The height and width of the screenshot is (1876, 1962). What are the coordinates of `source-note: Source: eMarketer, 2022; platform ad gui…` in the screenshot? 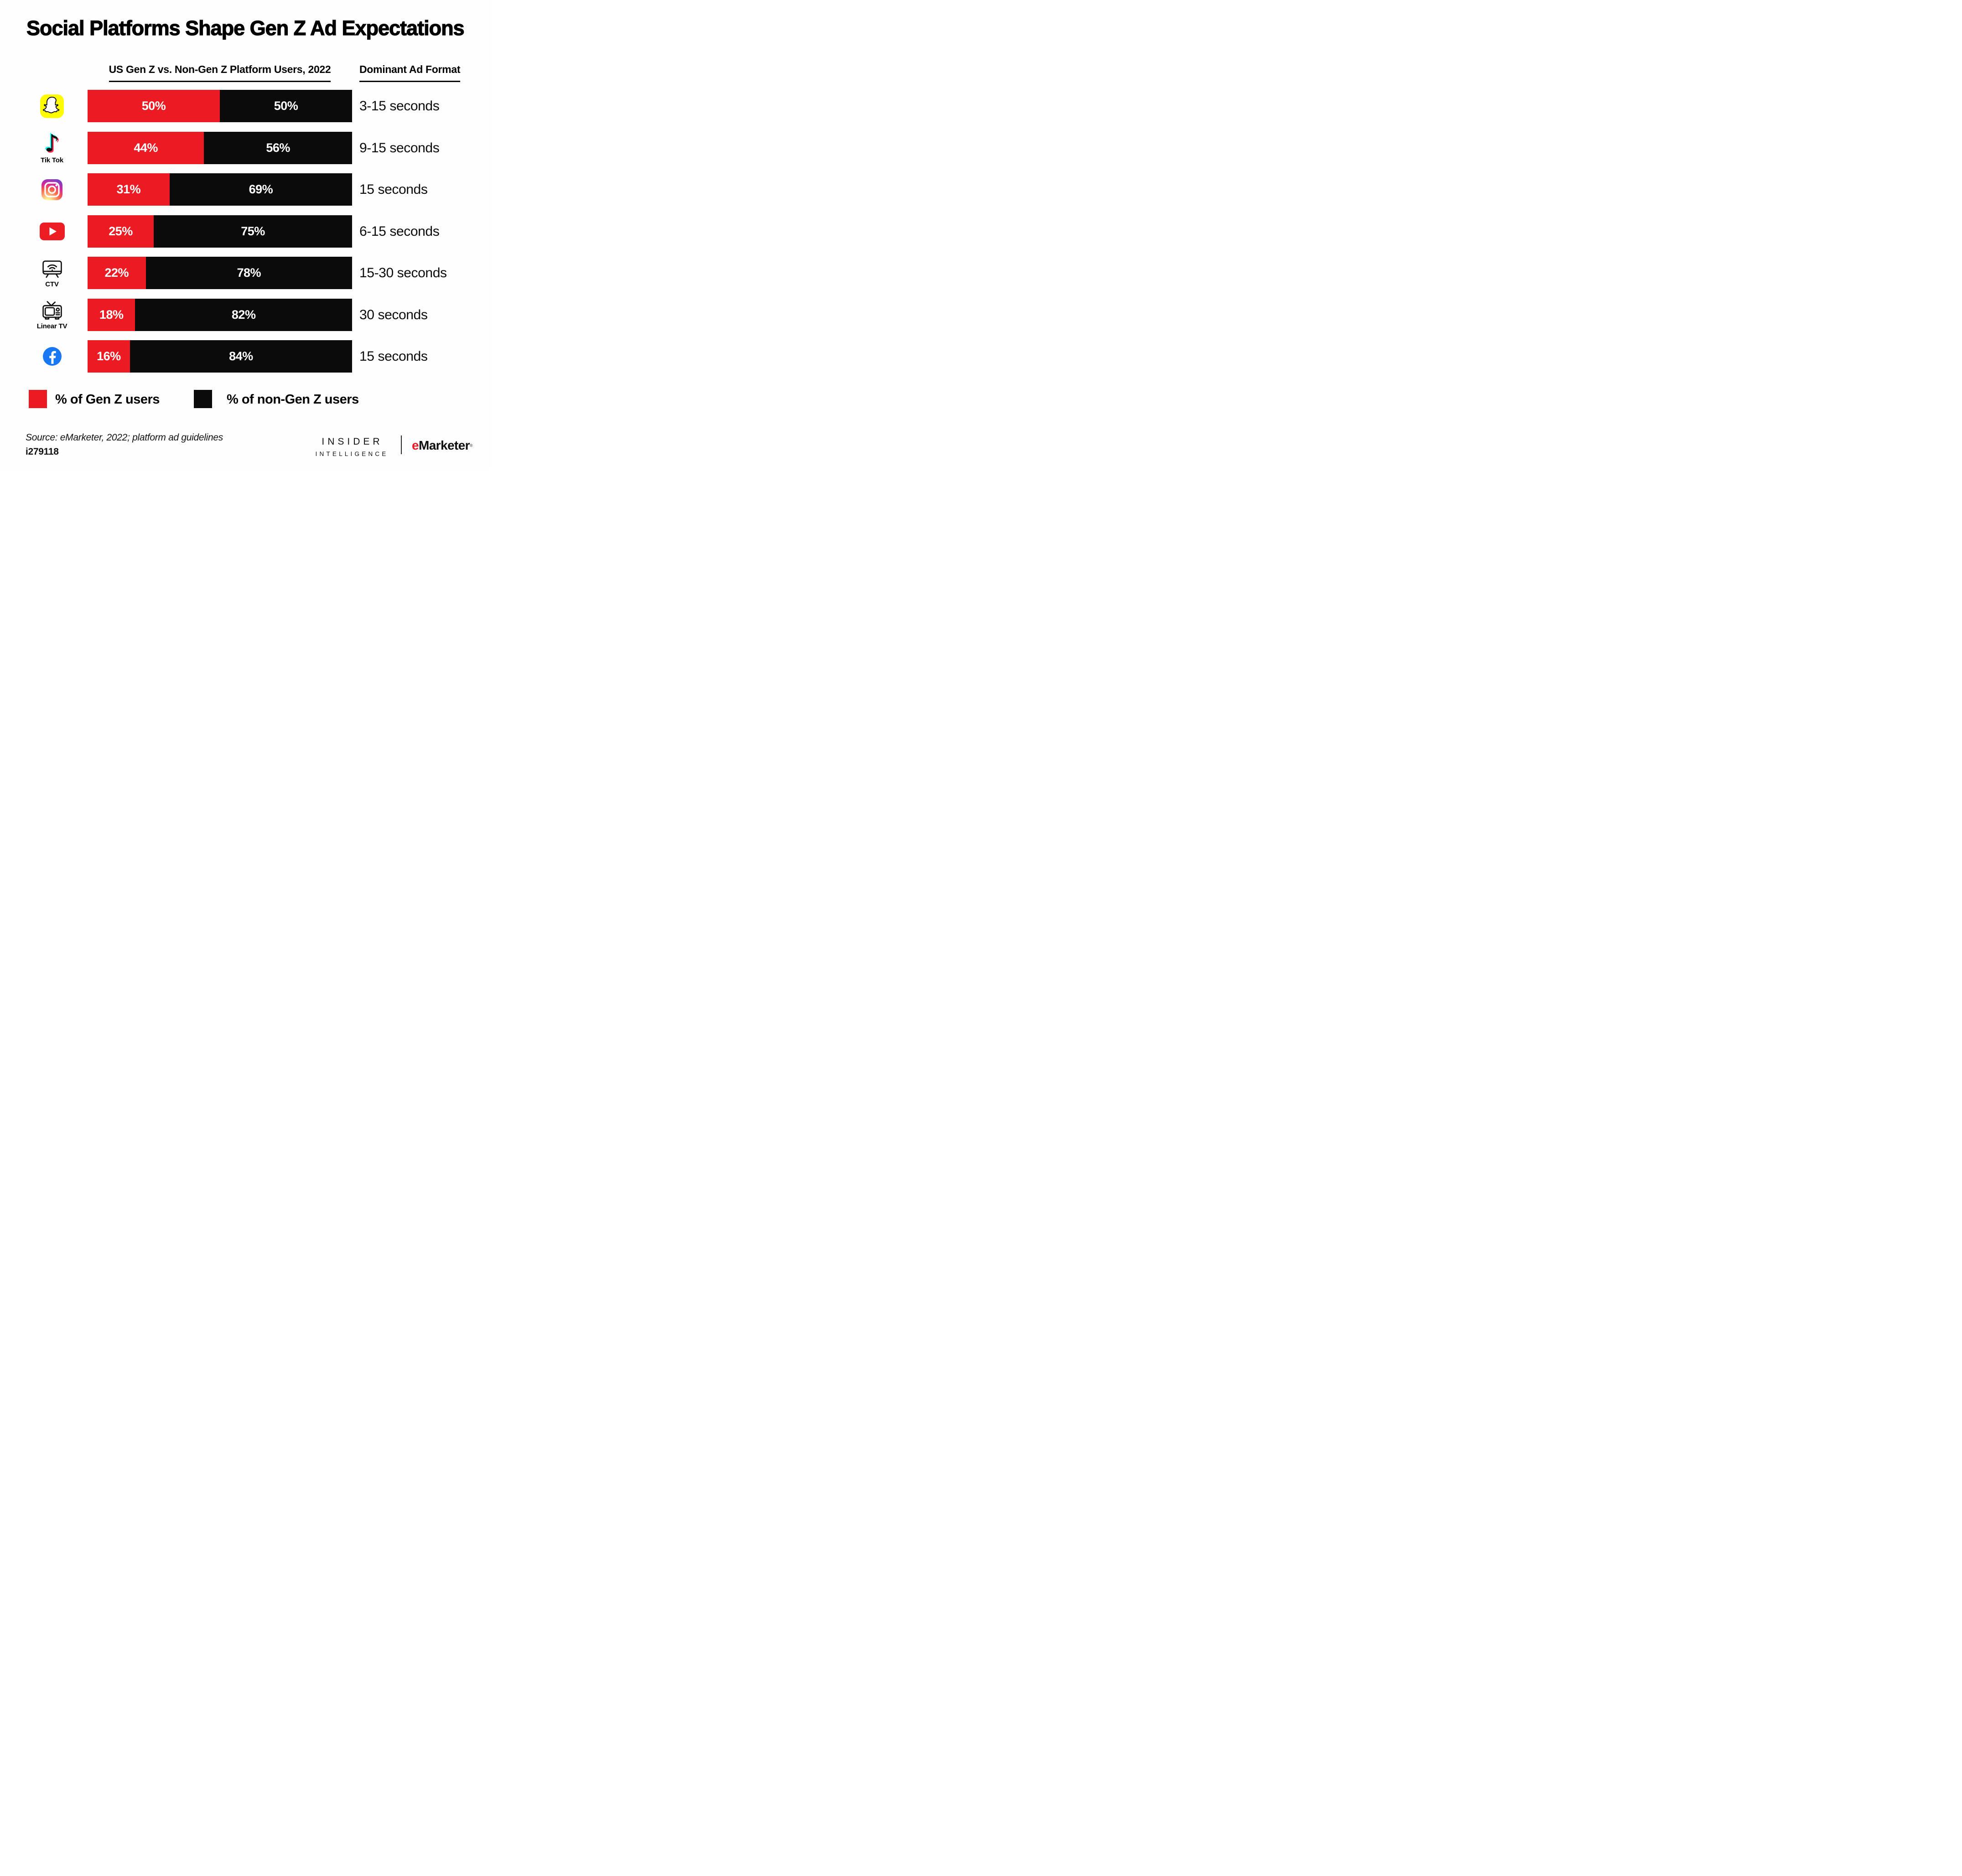 It's located at (124, 437).